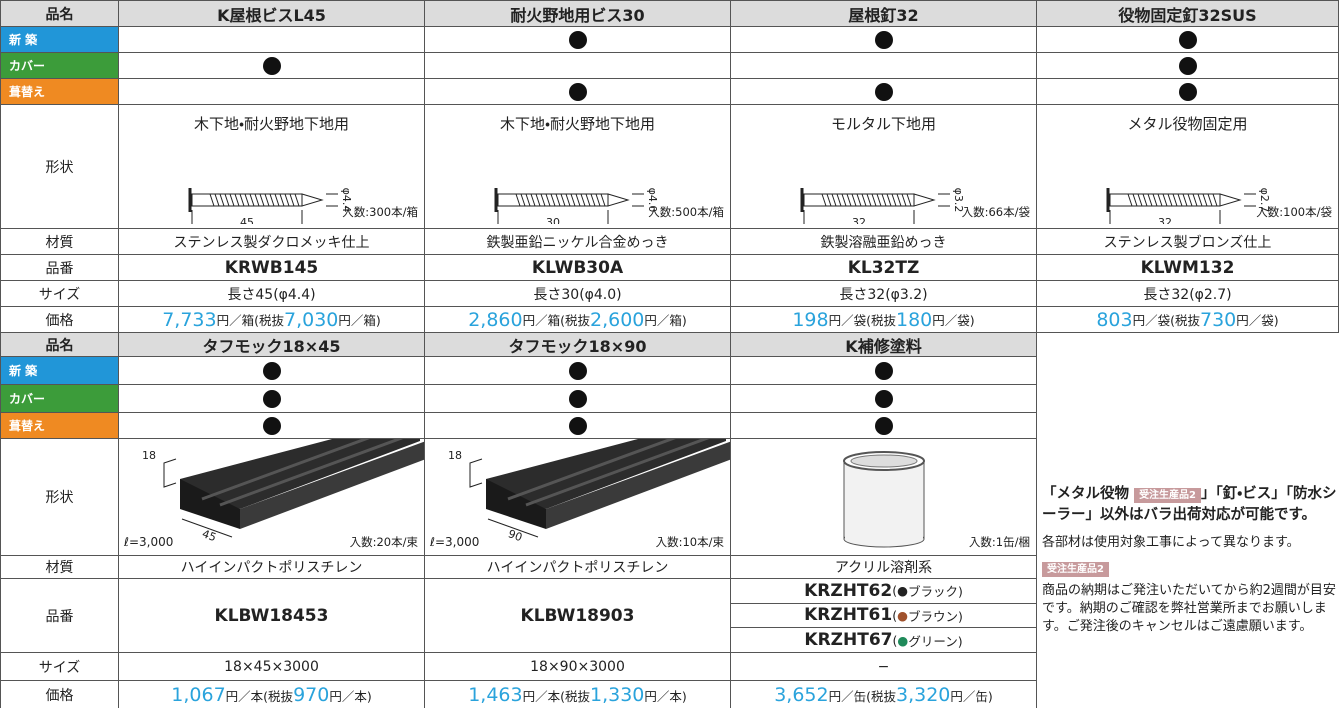 The image size is (1344, 708). I want to click on variant-label: ブラウン), so click(935, 616).